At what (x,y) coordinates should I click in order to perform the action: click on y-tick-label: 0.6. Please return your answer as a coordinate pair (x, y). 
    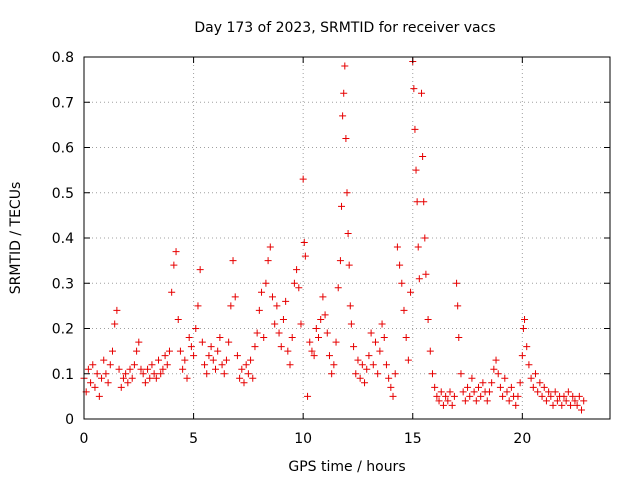
    Looking at the image, I should click on (63, 149).